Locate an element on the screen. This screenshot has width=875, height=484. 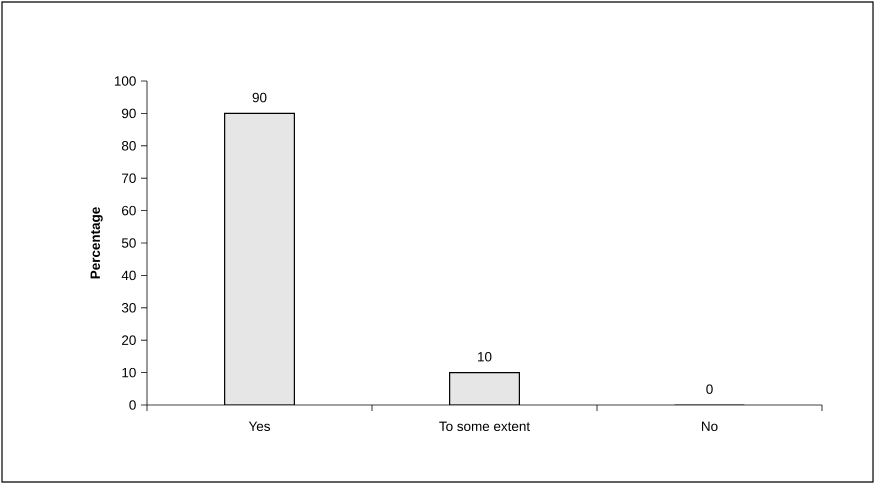
y-tick-label: 80 is located at coordinates (129, 146).